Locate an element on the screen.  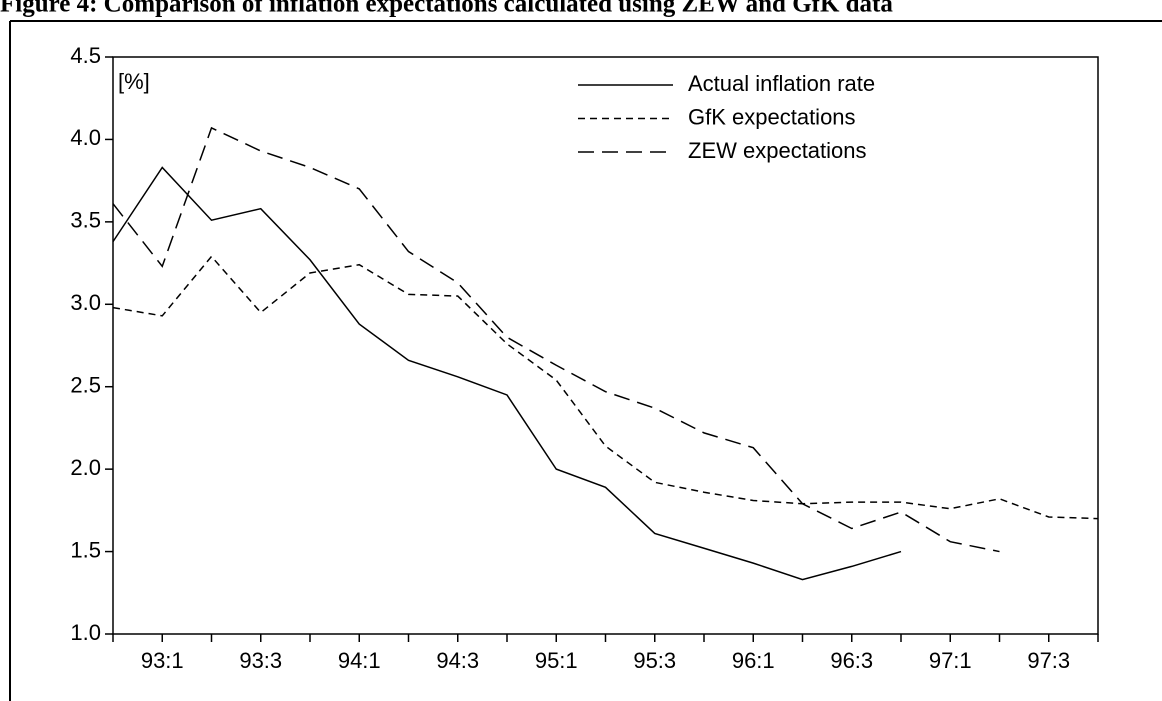
y-tick-label: 4.5 is located at coordinates (85, 55).